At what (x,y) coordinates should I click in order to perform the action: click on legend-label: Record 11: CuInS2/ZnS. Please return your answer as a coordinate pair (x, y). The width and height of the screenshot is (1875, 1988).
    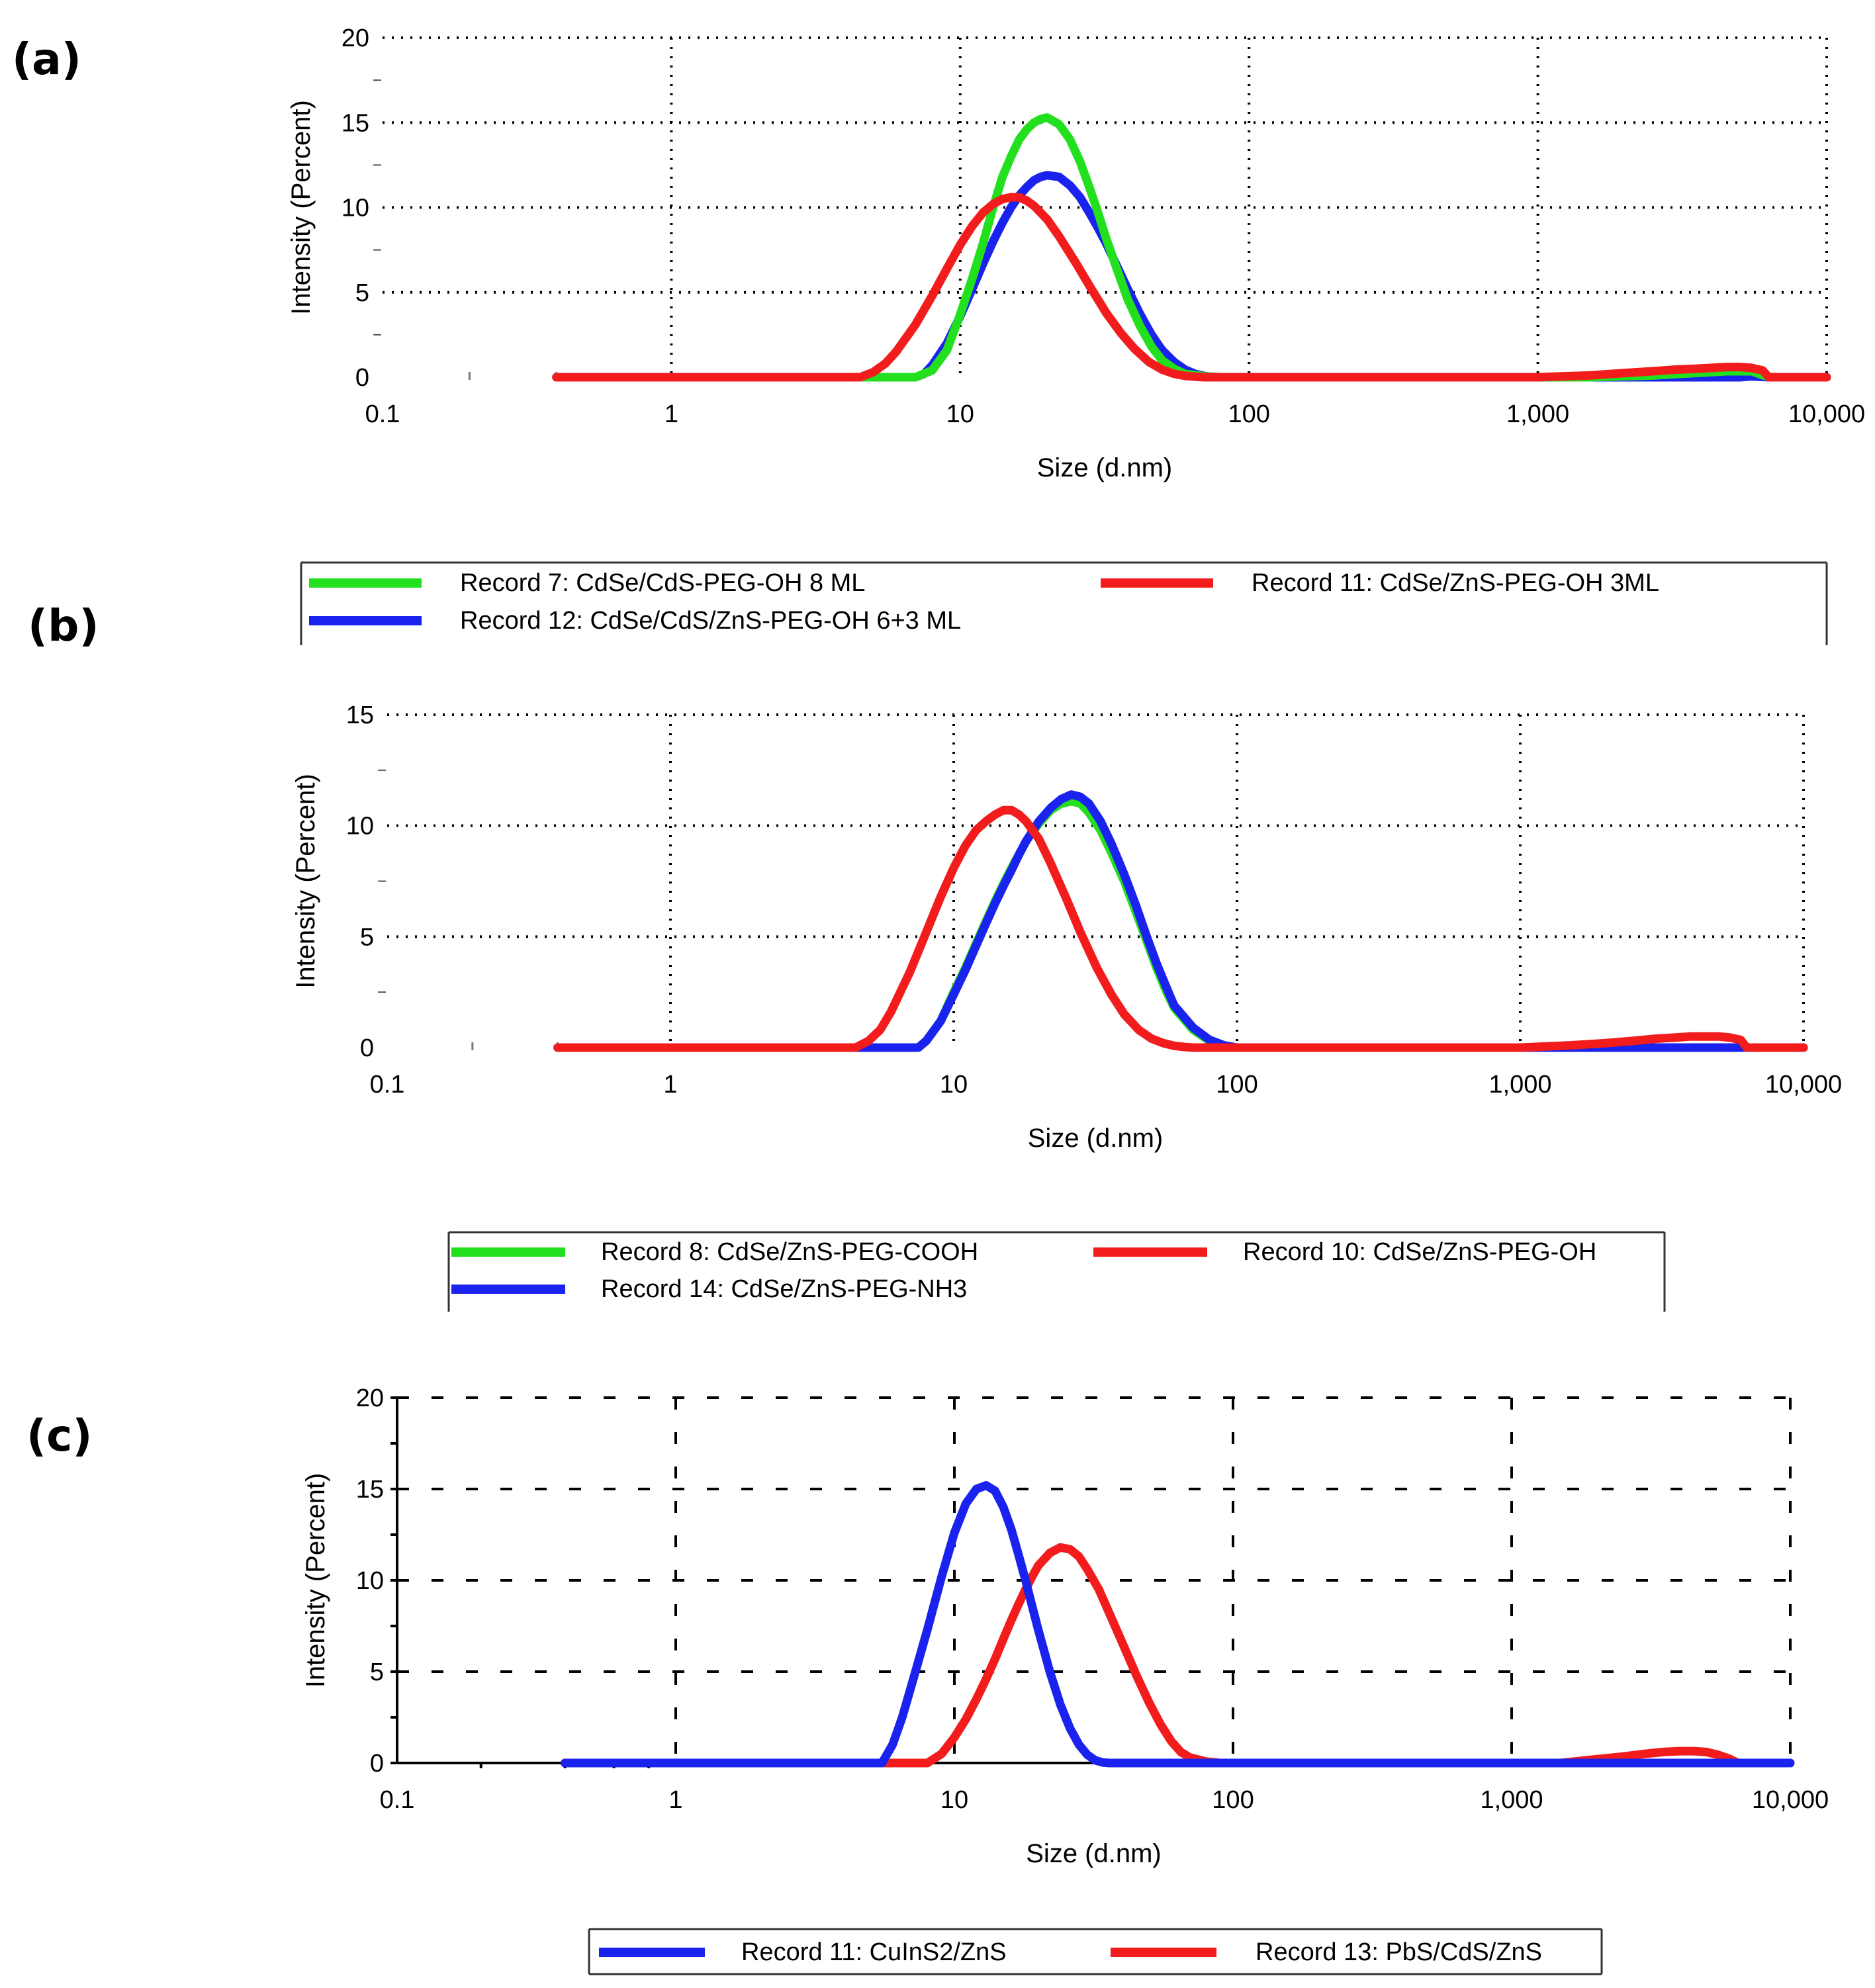
    Looking at the image, I should click on (874, 1952).